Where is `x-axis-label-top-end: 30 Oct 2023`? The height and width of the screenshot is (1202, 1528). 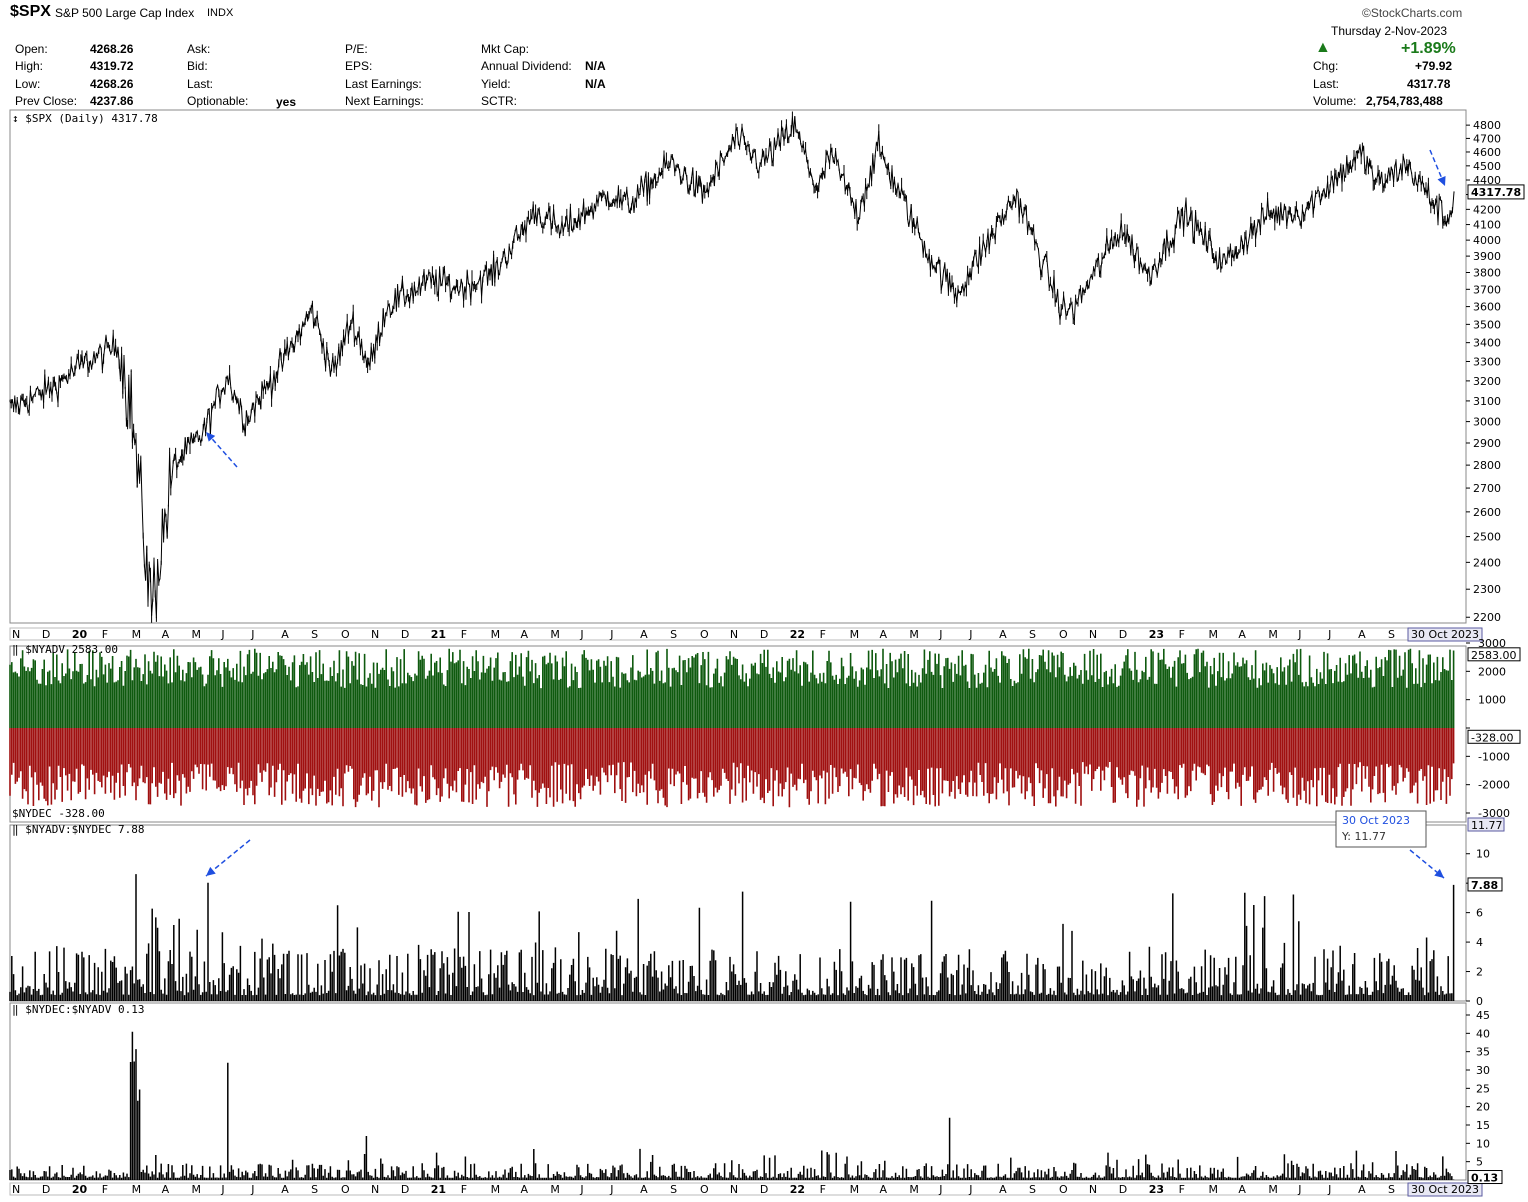
x-axis-label-top-end: 30 Oct 2023 is located at coordinates (1445, 634).